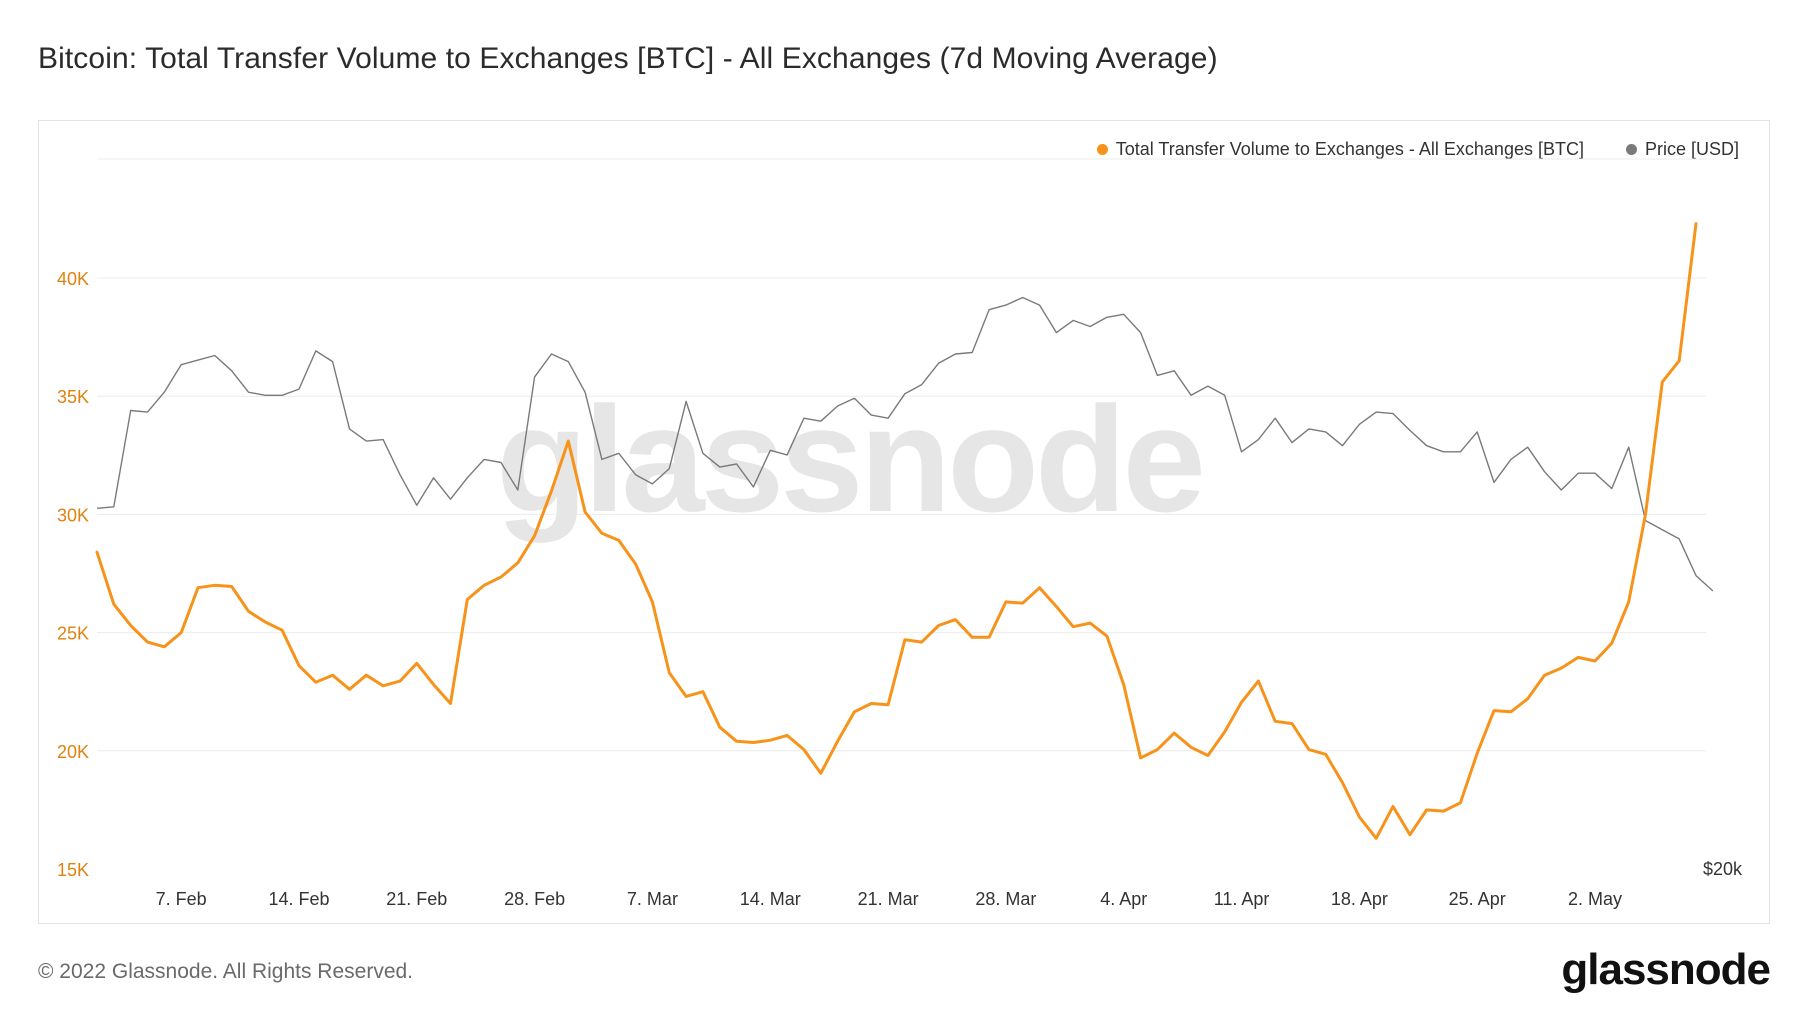  What do you see at coordinates (226, 971) in the screenshot?
I see `copyright-footer: © 2022 Glassnode. All Rights Reserved.` at bounding box center [226, 971].